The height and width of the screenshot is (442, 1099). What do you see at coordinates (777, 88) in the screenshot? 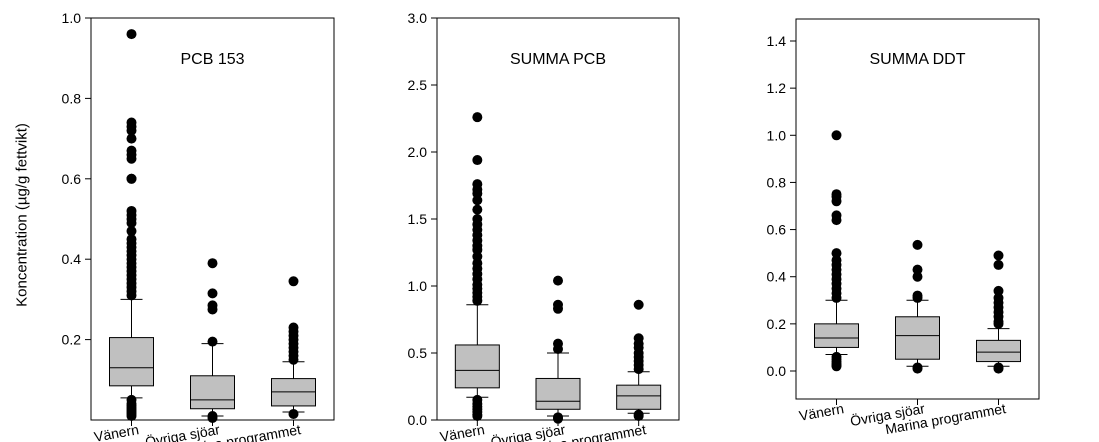
I see `y-tick-label: 1.2` at bounding box center [777, 88].